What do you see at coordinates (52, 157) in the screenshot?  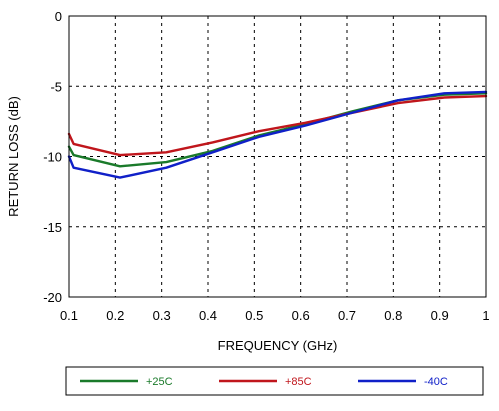 I see `y-tick-label: -10` at bounding box center [52, 157].